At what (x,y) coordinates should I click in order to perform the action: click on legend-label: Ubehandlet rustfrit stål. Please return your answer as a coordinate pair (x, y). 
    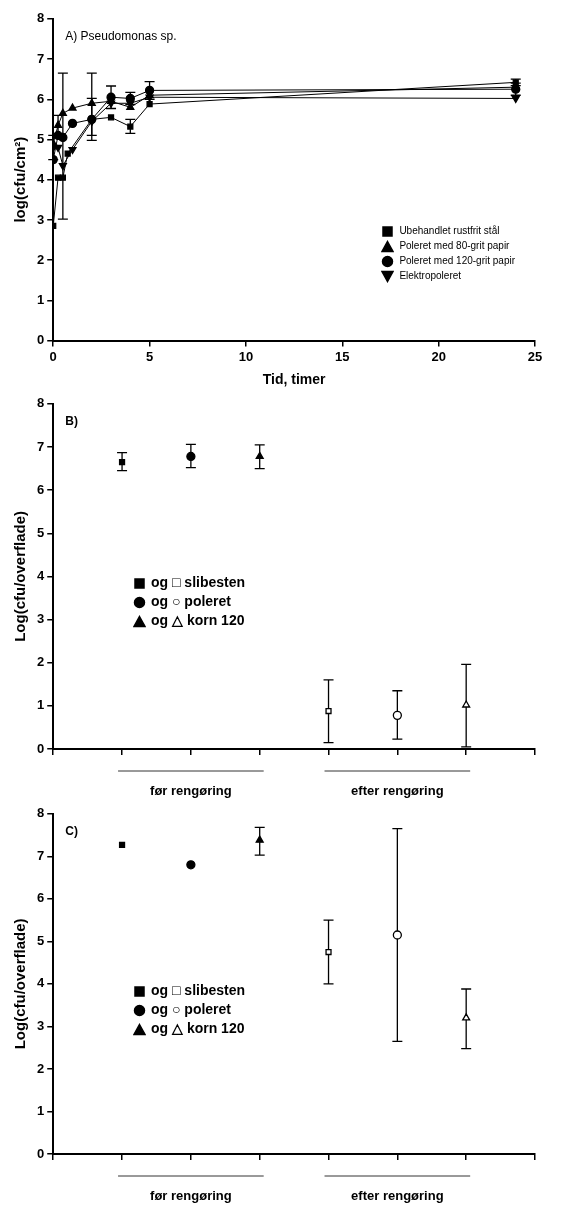
    Looking at the image, I should click on (449, 230).